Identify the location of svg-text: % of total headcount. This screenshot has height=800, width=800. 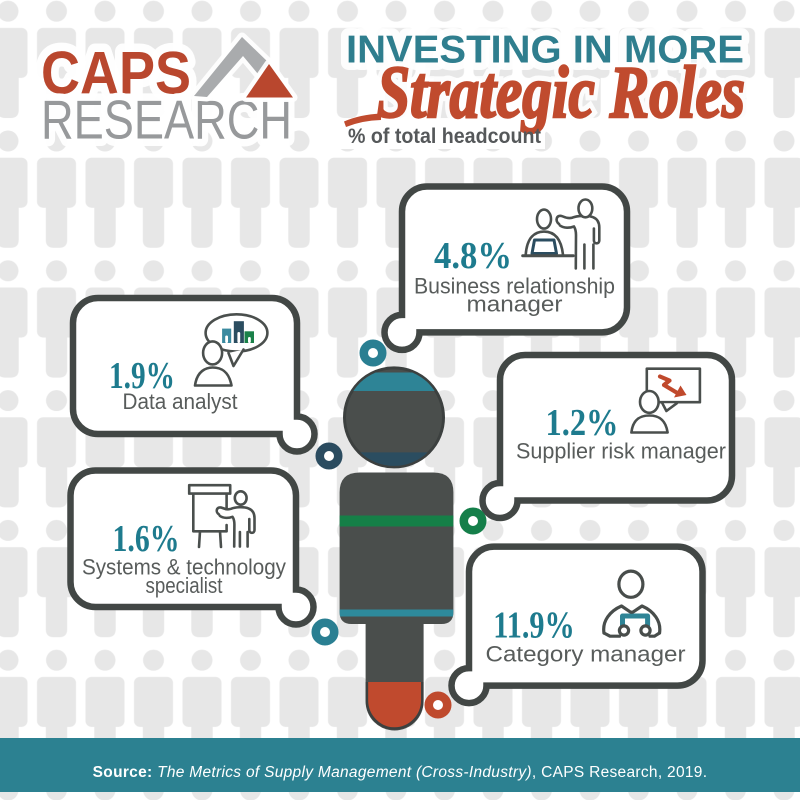
(444, 136).